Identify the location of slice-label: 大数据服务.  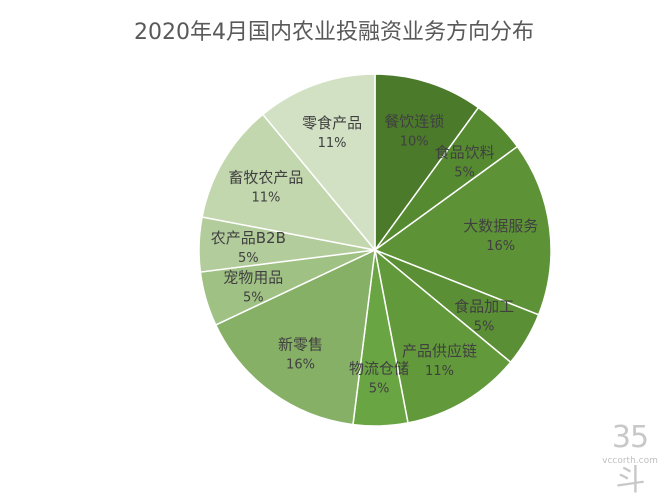
(500, 226).